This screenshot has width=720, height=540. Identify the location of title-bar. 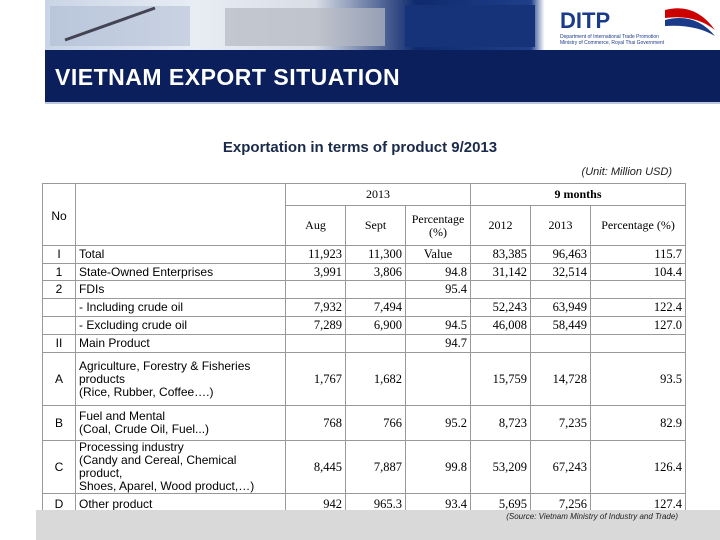
(382, 77).